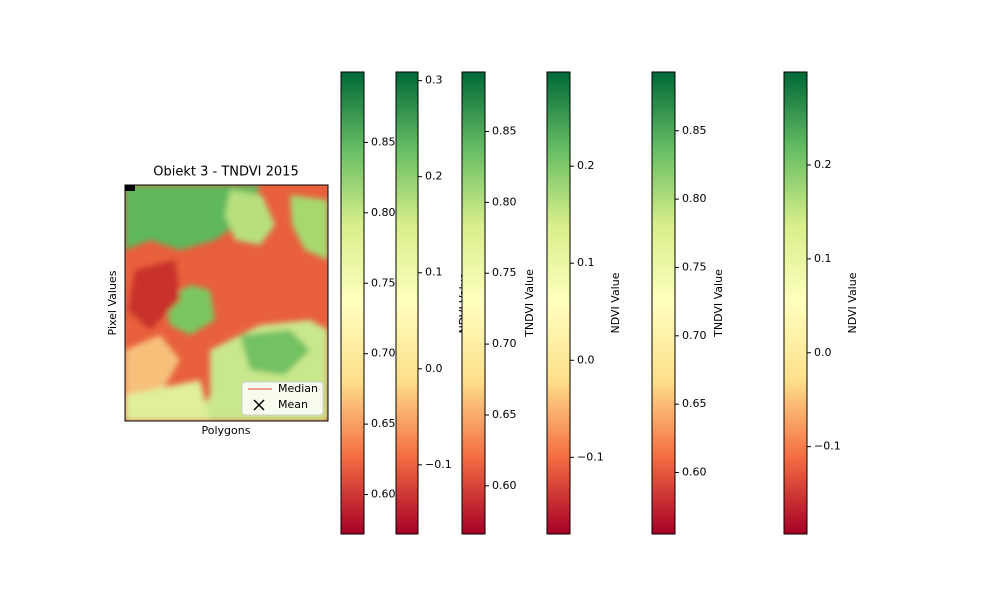 The image size is (1000, 600). What do you see at coordinates (293, 404) in the screenshot?
I see `legend-label: Mean` at bounding box center [293, 404].